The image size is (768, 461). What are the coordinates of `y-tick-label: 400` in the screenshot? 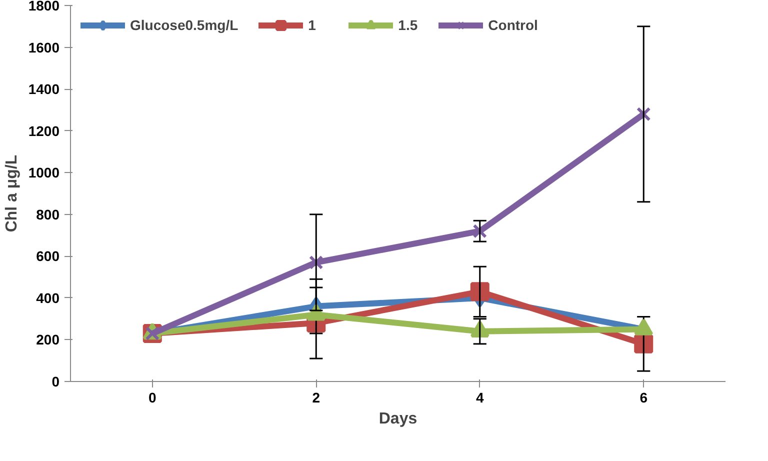 It's located at (48, 298).